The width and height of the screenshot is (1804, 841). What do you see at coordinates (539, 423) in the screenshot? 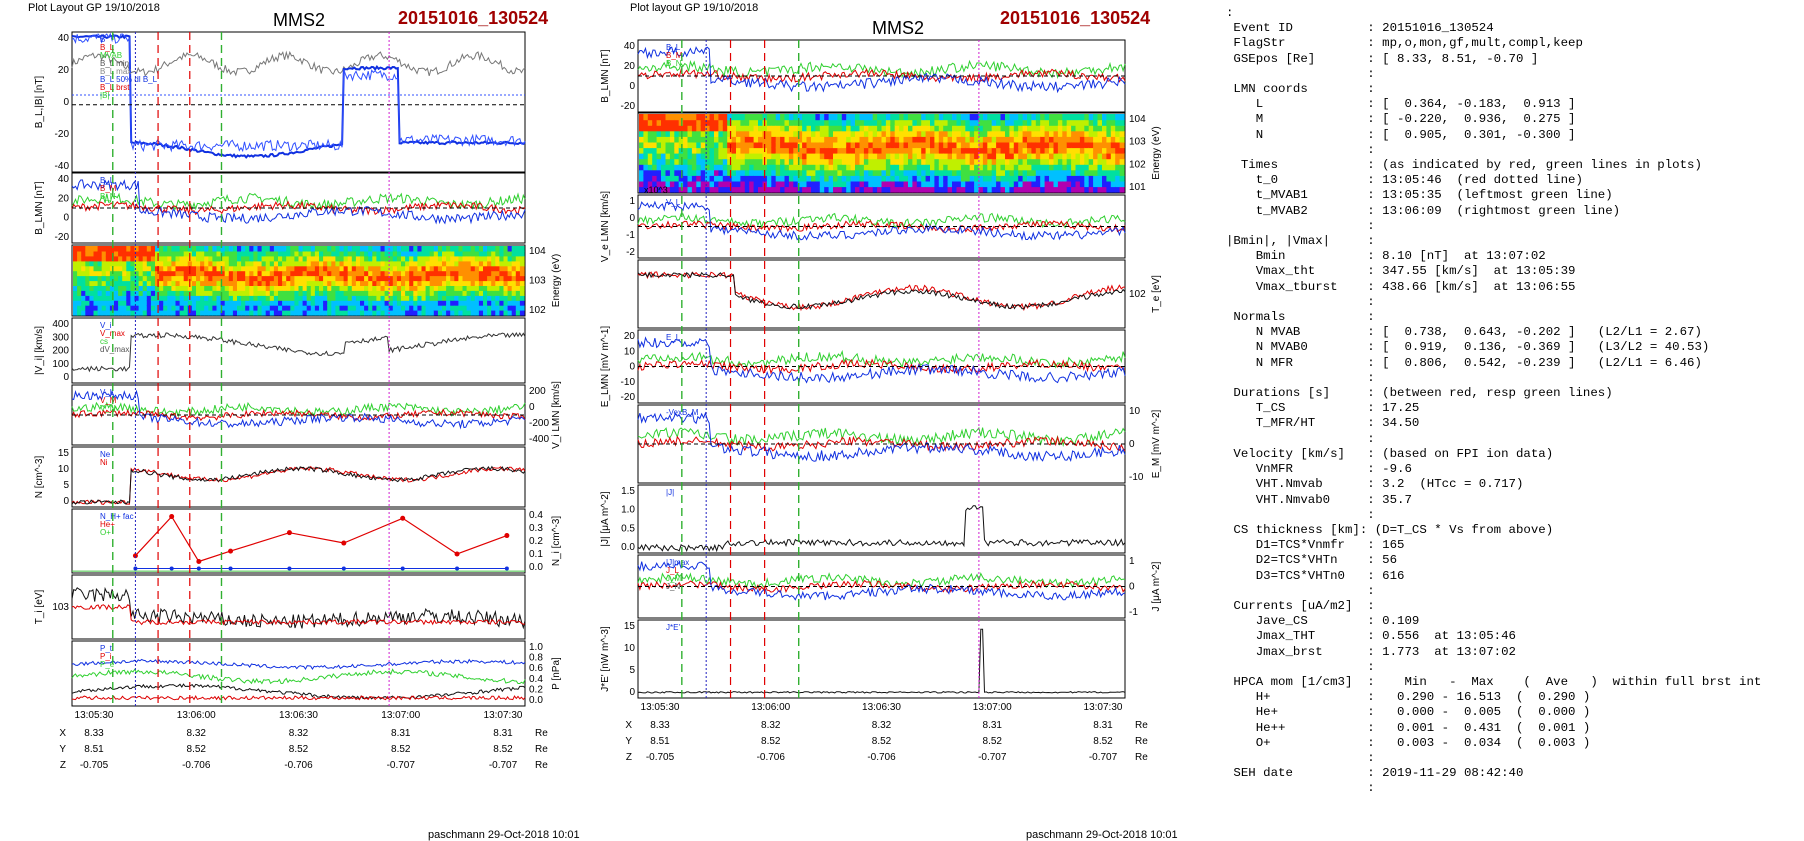
I see `y-tick-label: -200` at bounding box center [539, 423].